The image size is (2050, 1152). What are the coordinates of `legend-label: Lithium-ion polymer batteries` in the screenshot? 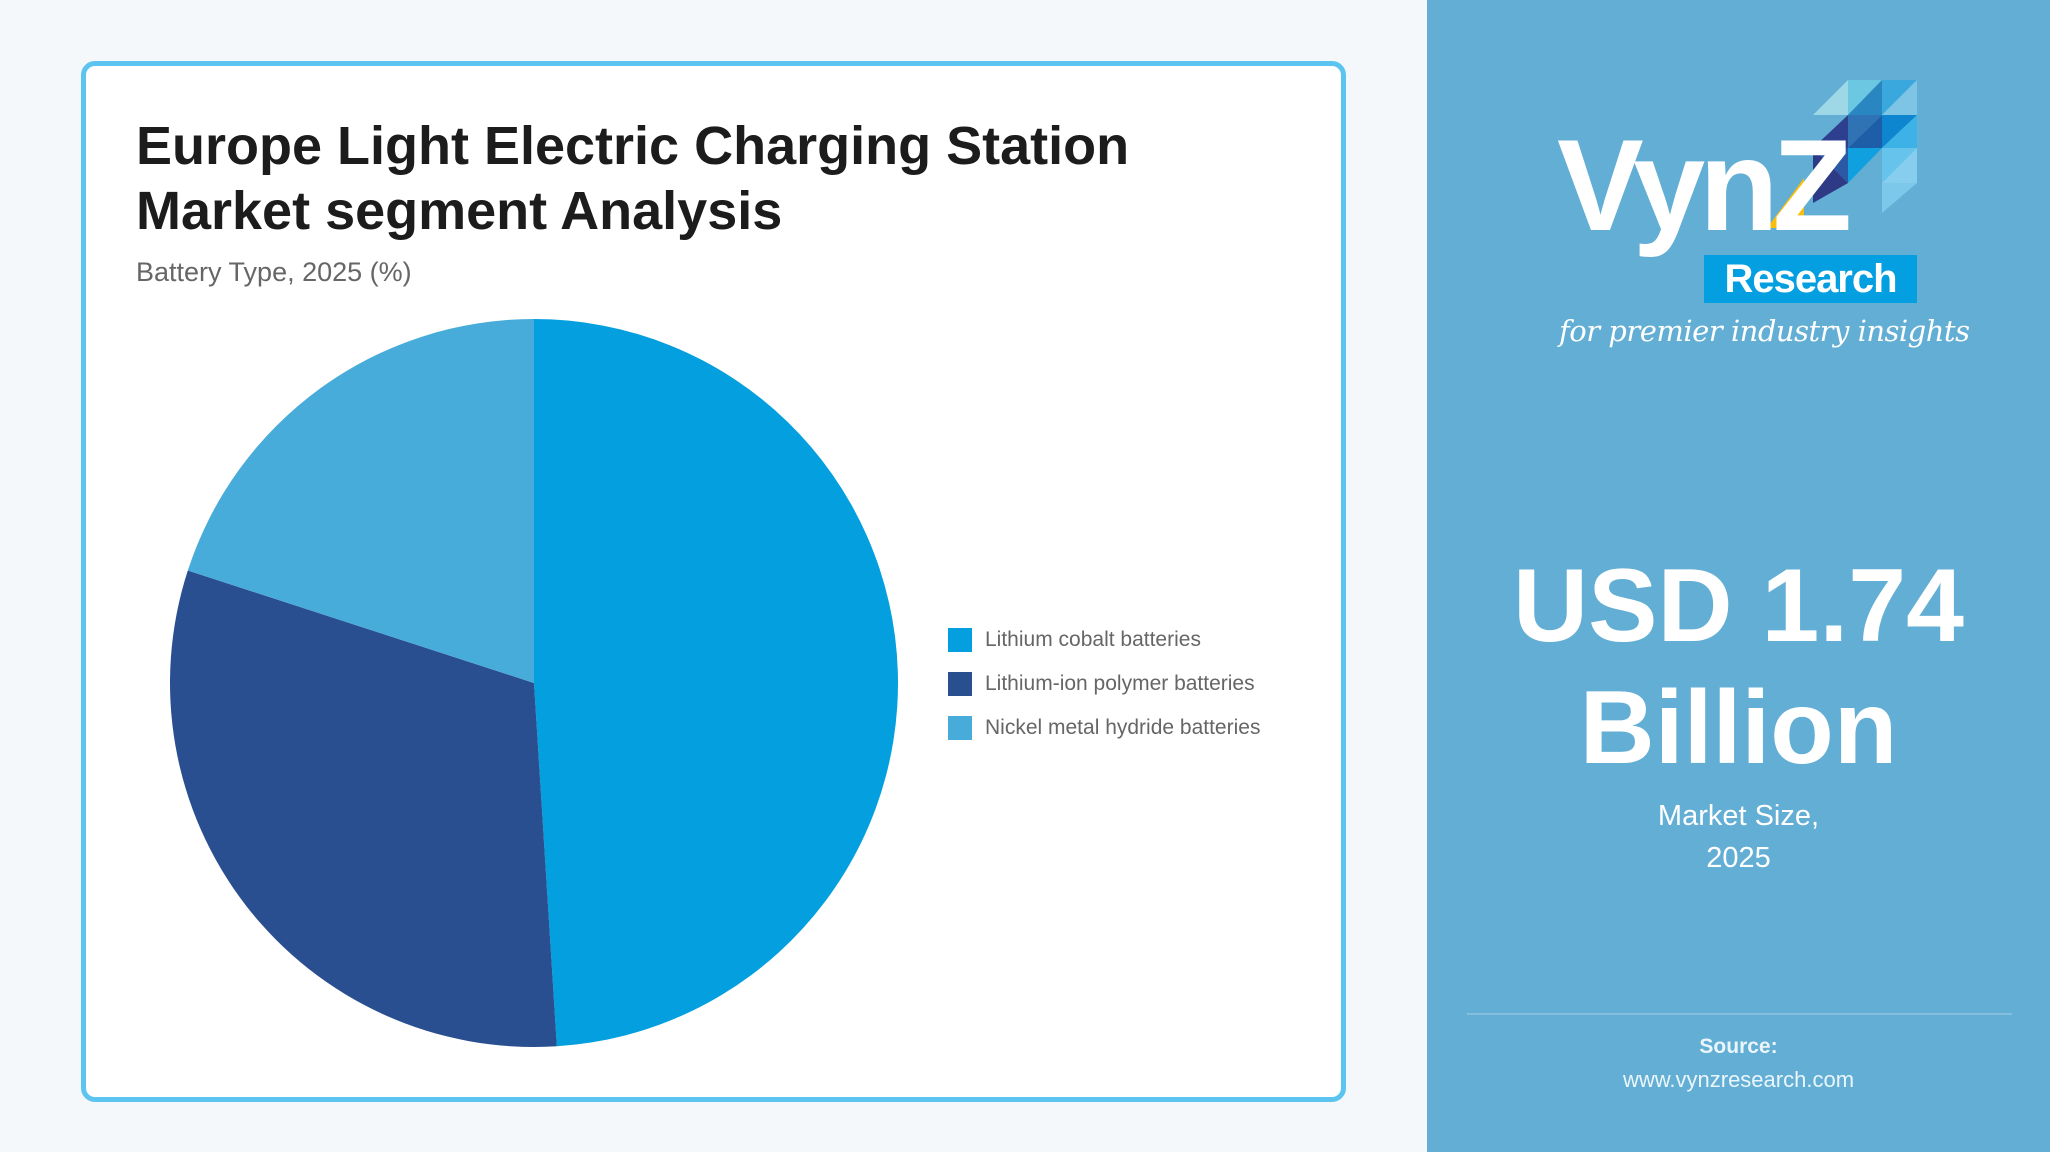 It's located at (1120, 683).